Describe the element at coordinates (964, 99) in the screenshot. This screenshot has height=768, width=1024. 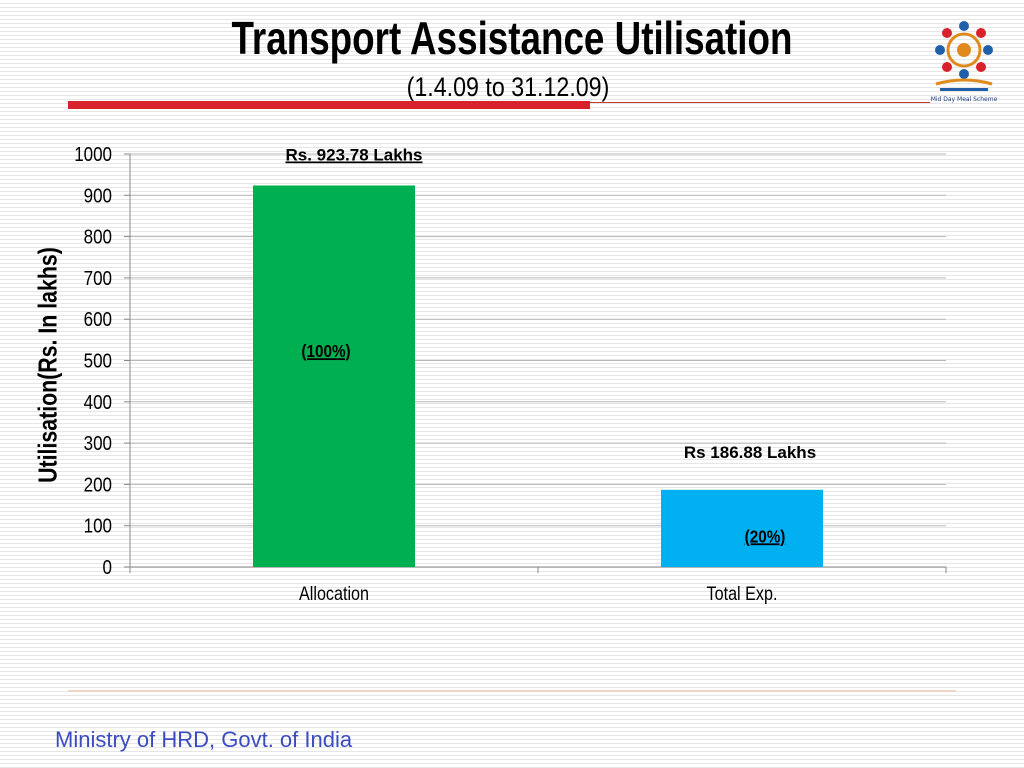
I see `logo-caption: Mid Day Meal Scheme` at that location.